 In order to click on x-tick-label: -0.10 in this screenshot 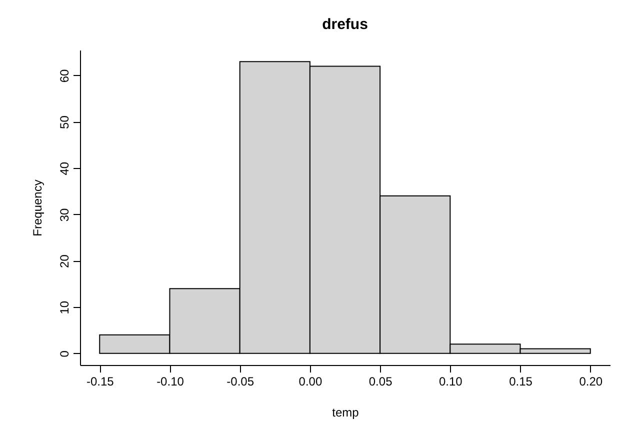, I will do `click(170, 381)`.